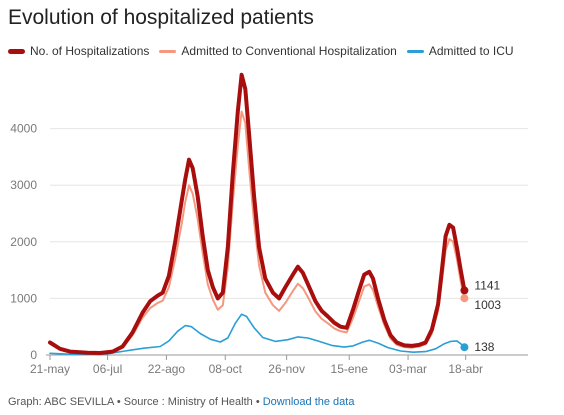  What do you see at coordinates (167, 369) in the screenshot?
I see `x-tick-label: 22-ago` at bounding box center [167, 369].